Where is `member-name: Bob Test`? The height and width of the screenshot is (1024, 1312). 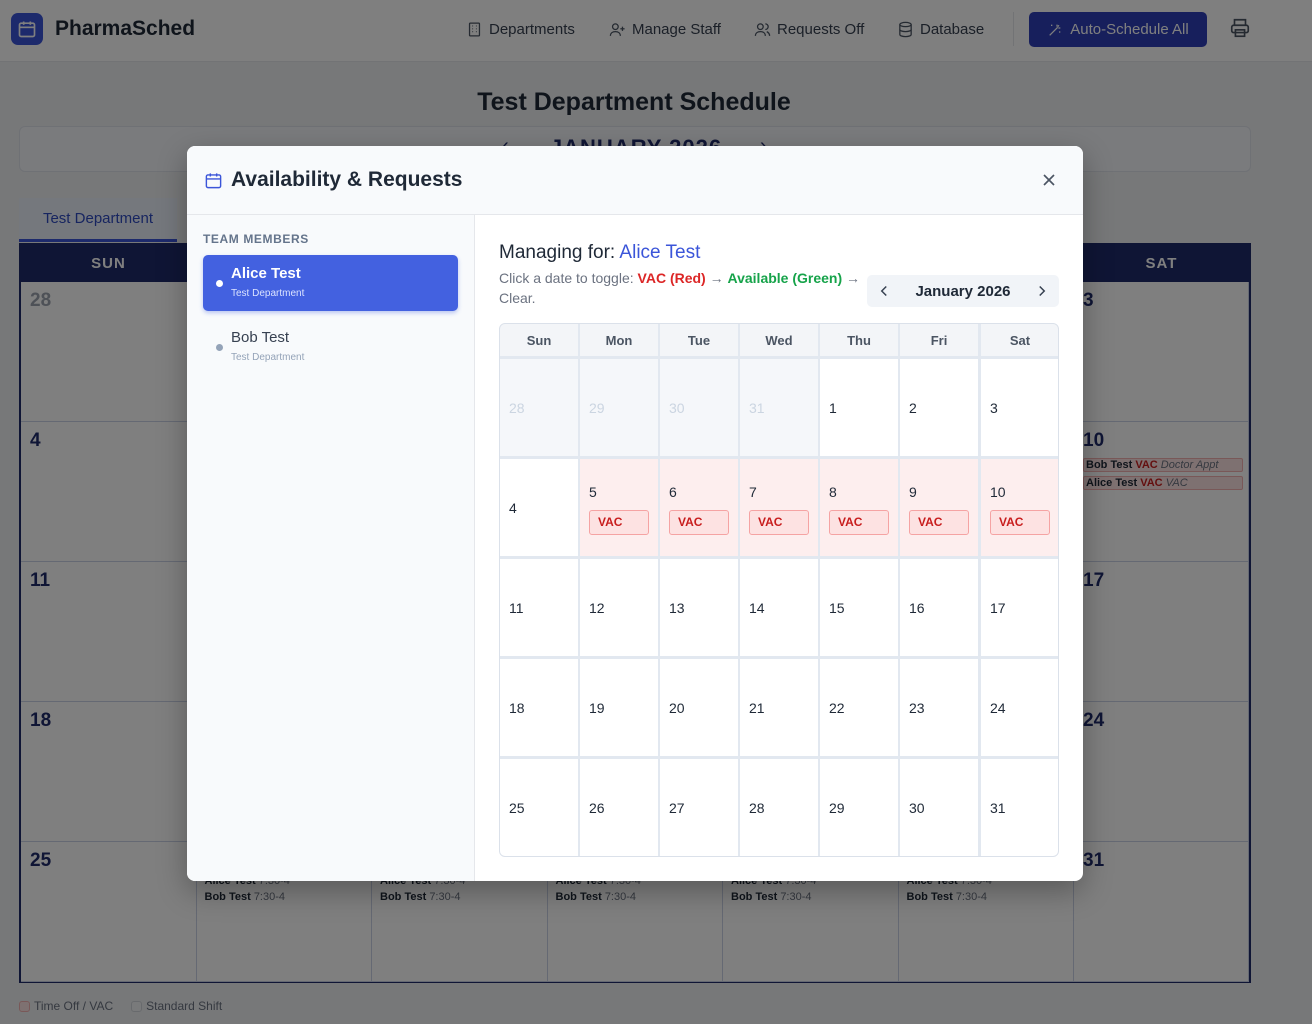
member-name: Bob Test is located at coordinates (260, 337).